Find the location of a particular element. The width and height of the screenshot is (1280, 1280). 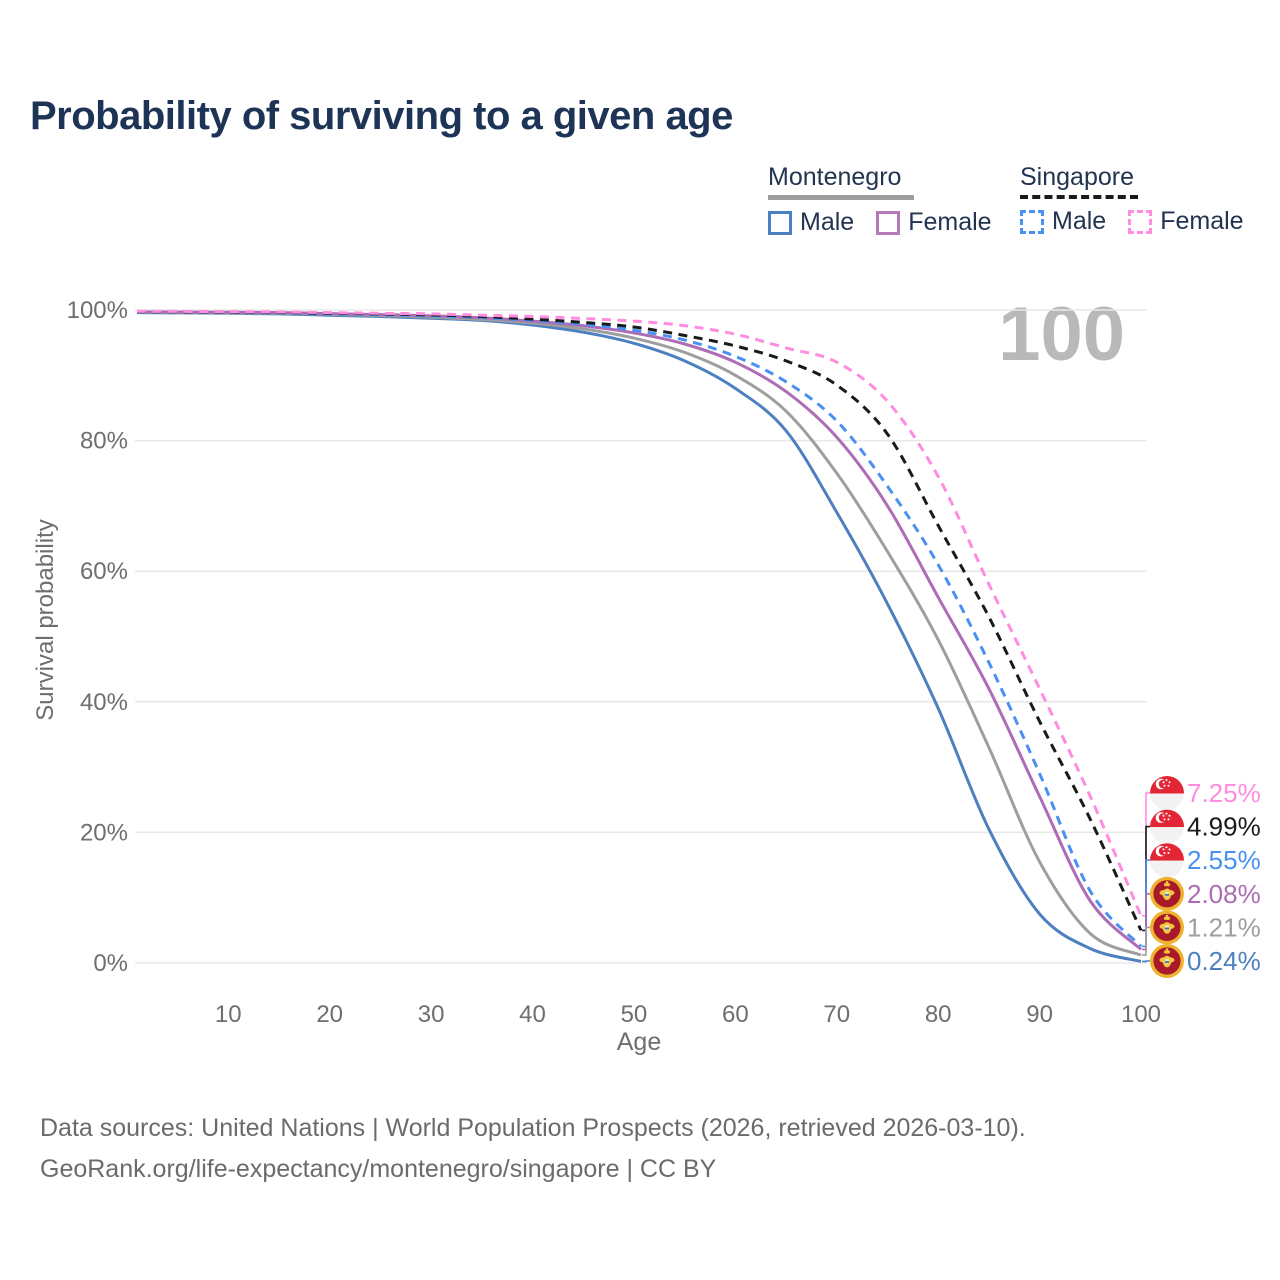

y-tick-0: 0% is located at coordinates (110, 963).